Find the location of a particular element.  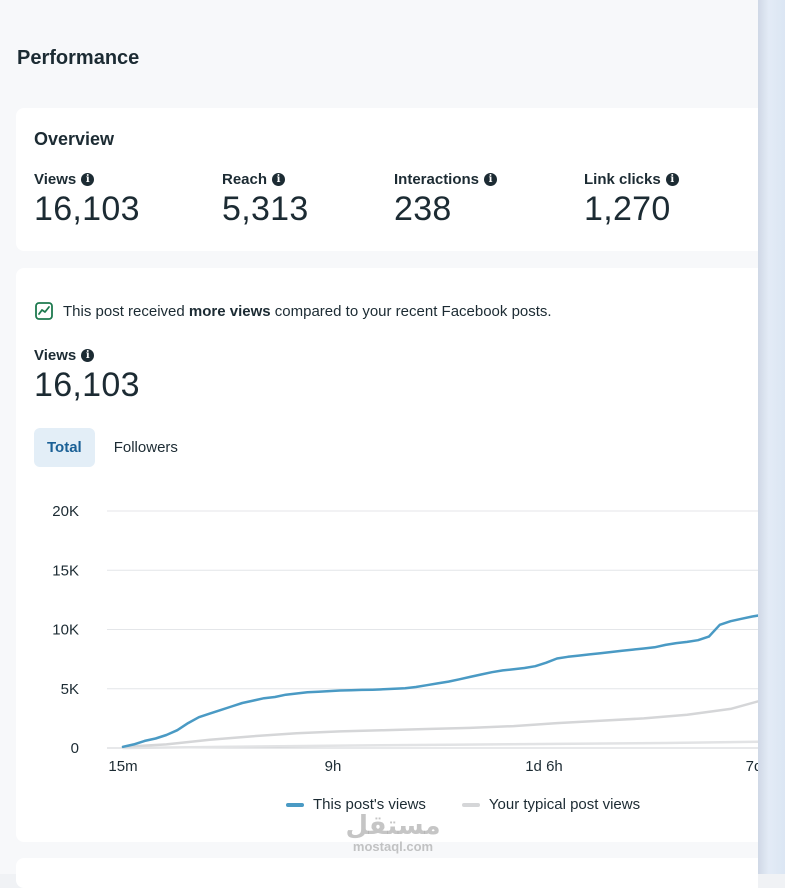

next-card is located at coordinates (387, 873).